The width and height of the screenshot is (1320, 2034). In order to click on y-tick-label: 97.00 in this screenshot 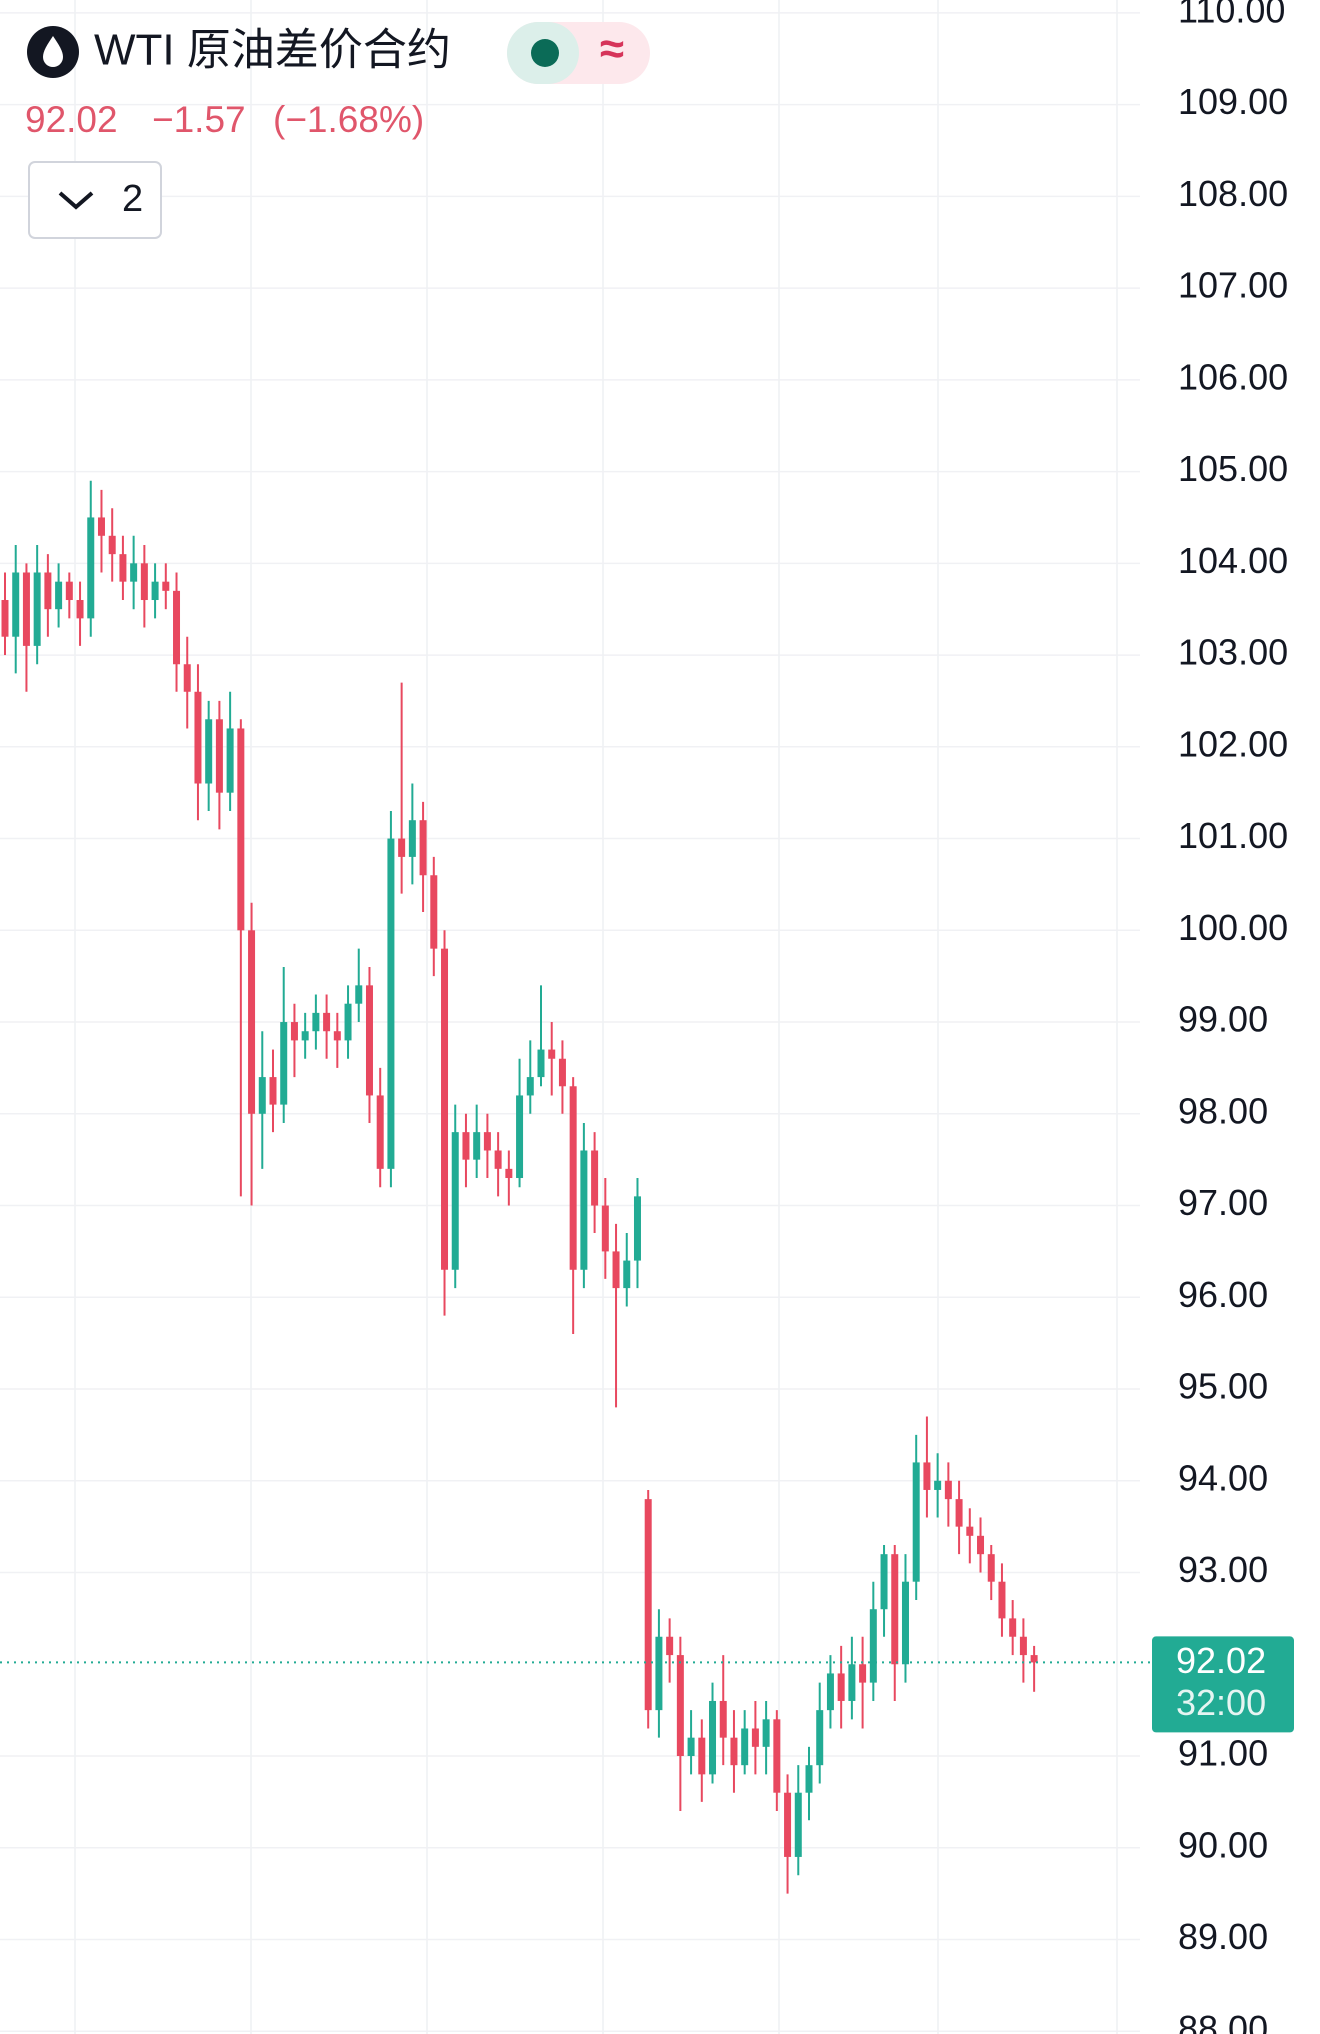, I will do `click(1223, 1202)`.